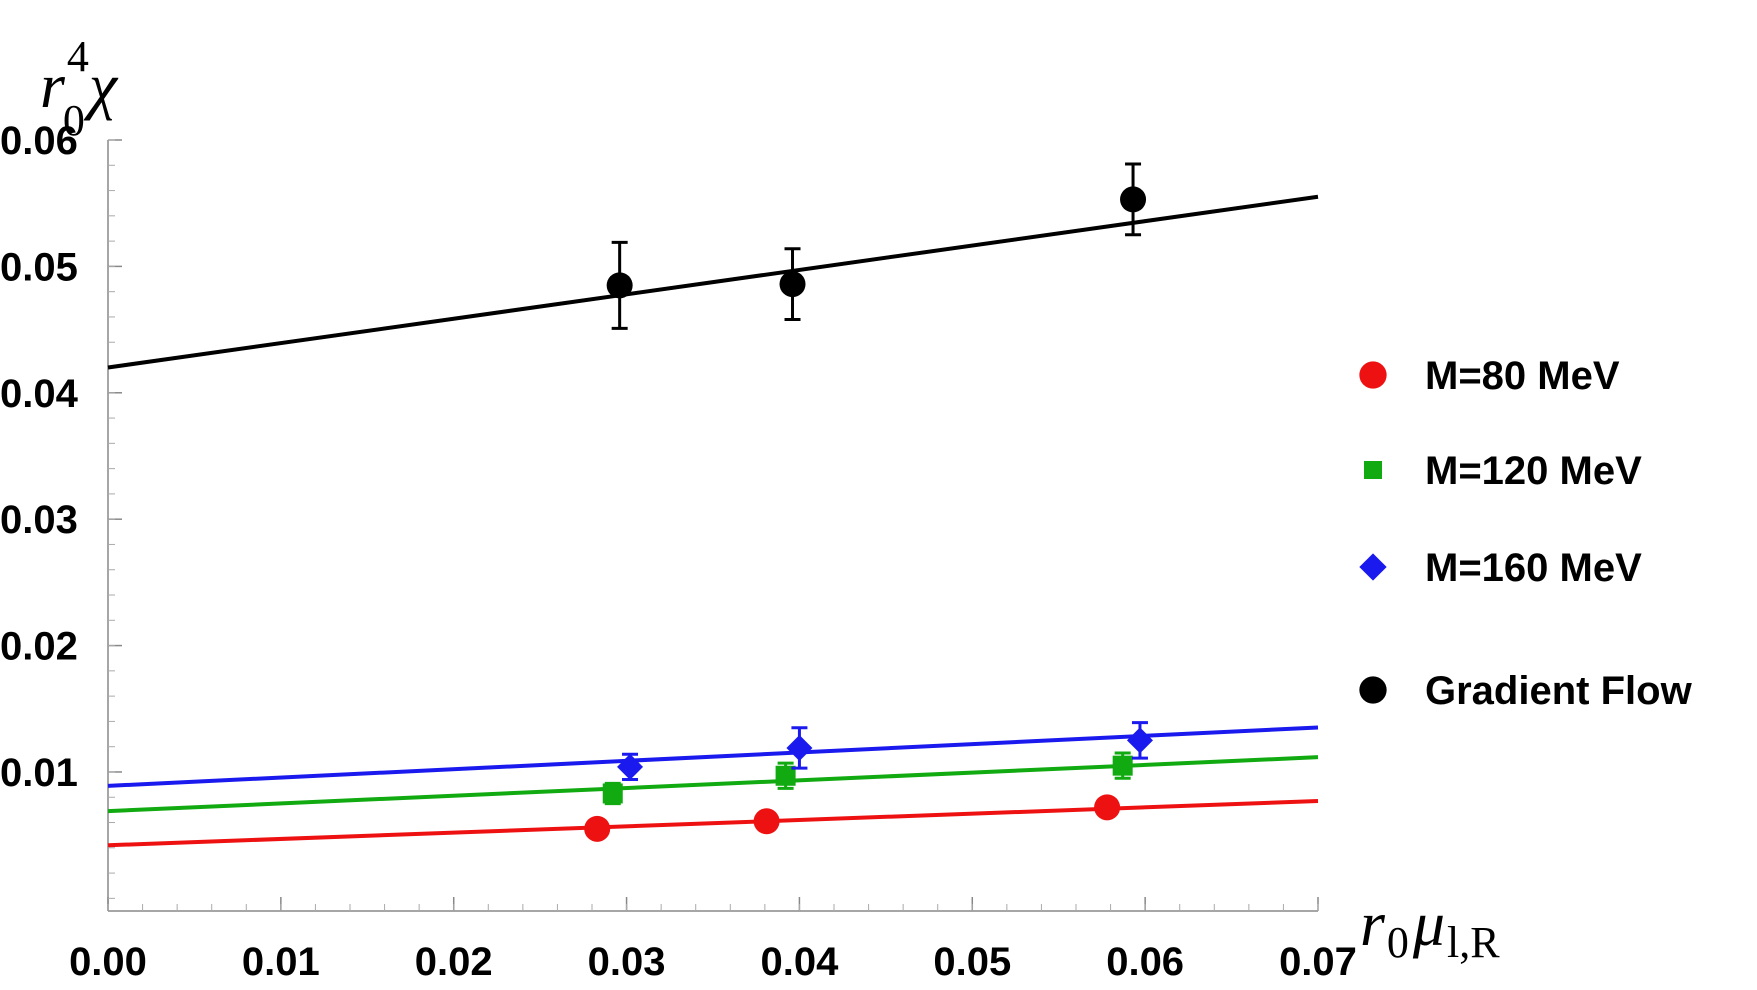 The height and width of the screenshot is (990, 1757). What do you see at coordinates (1533, 471) in the screenshot?
I see `legend-label: M=120 MeV` at bounding box center [1533, 471].